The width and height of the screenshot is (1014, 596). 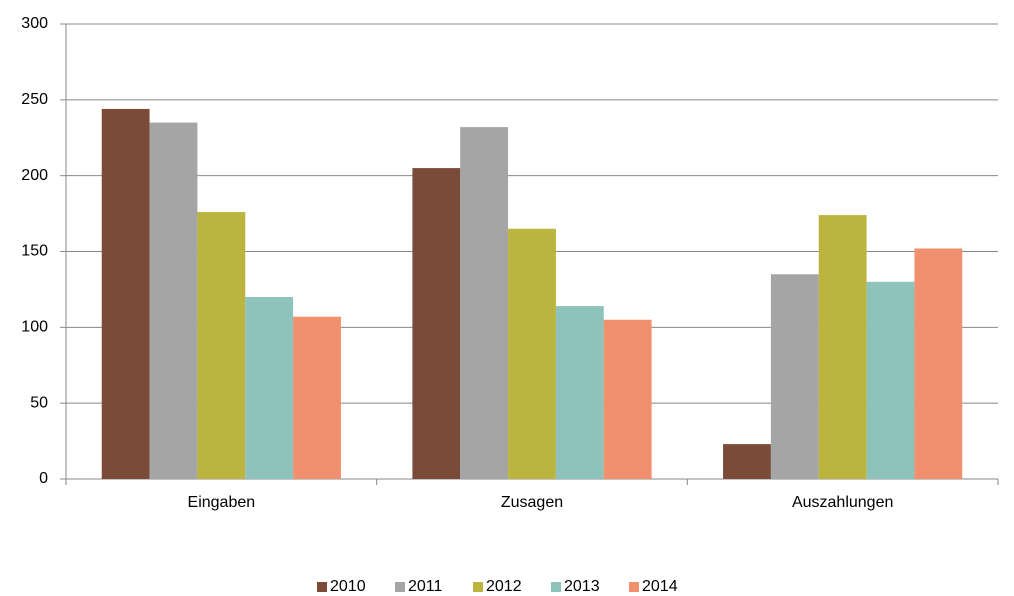 I want to click on x-tick-label: Zusagen, so click(x=532, y=502).